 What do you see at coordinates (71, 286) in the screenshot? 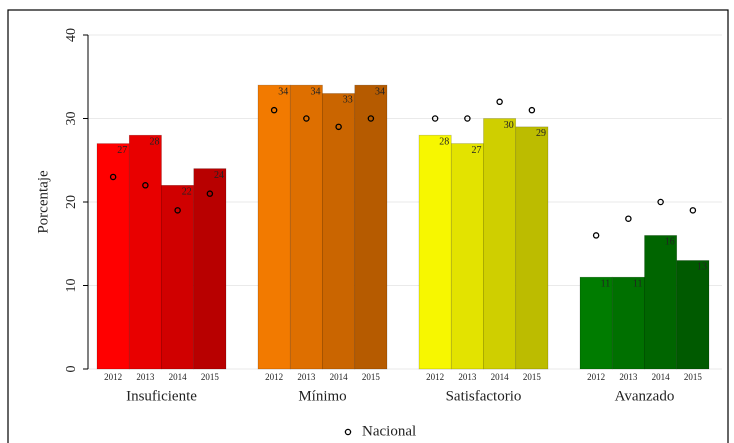
I see `y-tick-label: 10` at bounding box center [71, 286].